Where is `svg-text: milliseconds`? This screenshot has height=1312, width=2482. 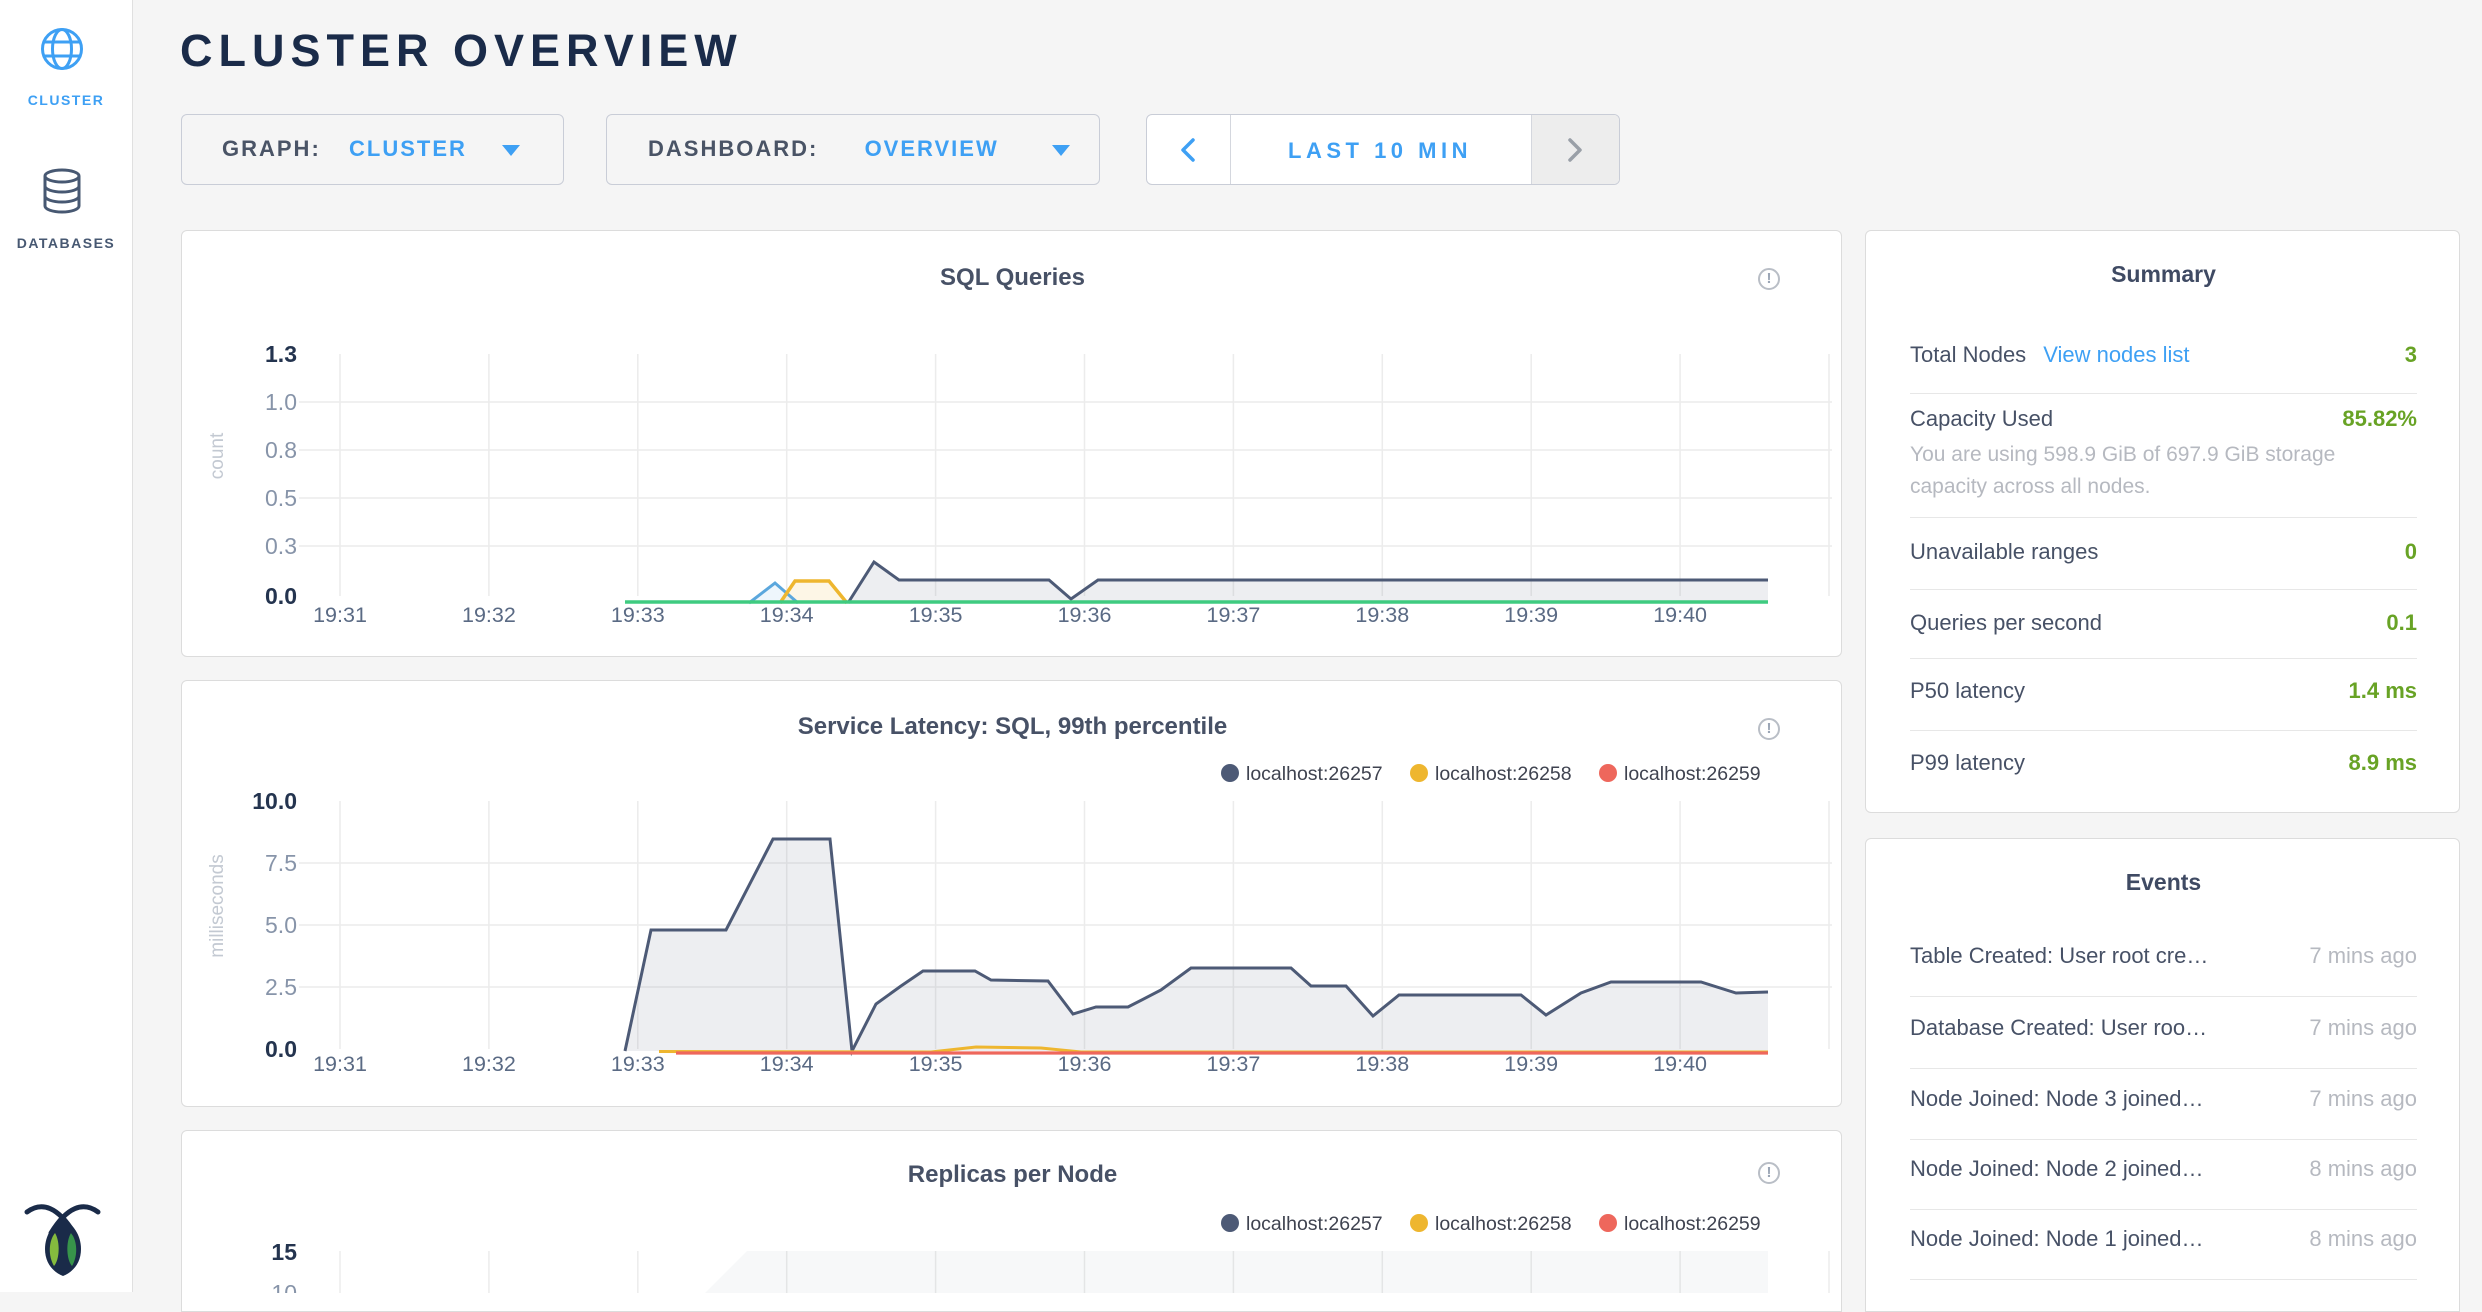 svg-text: milliseconds is located at coordinates (217, 905).